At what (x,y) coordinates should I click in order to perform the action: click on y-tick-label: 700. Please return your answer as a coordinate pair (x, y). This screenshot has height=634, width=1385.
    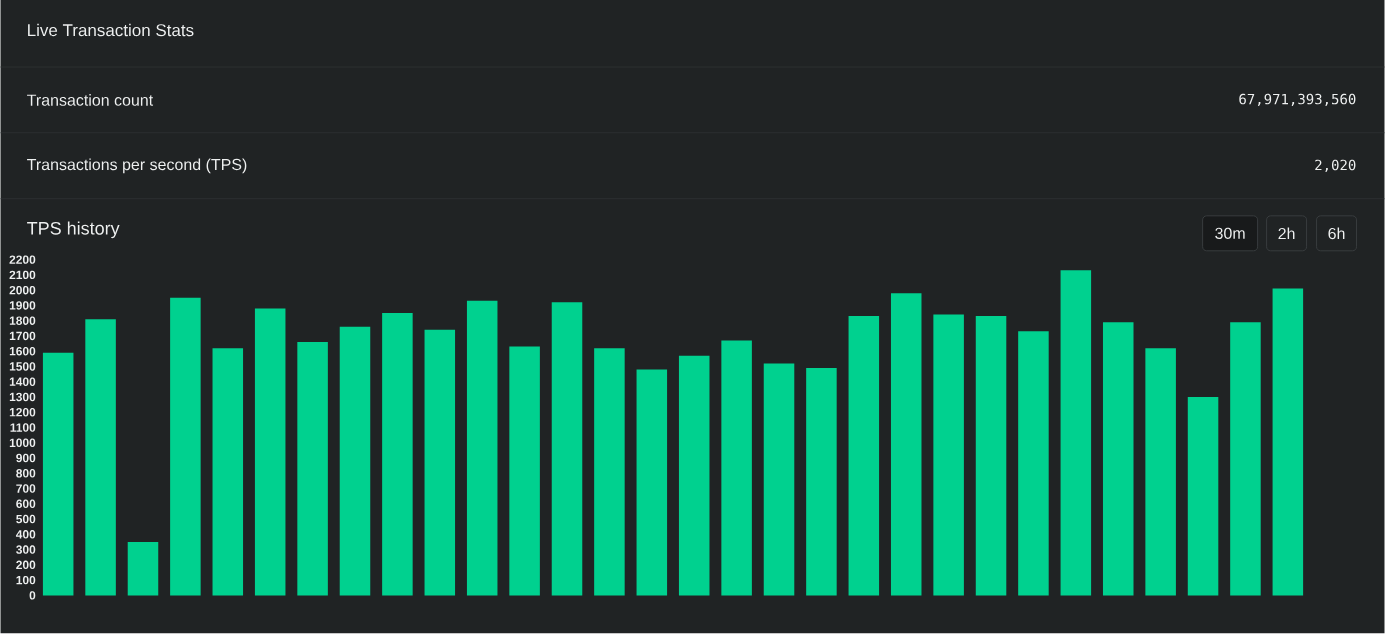
    Looking at the image, I should click on (26, 489).